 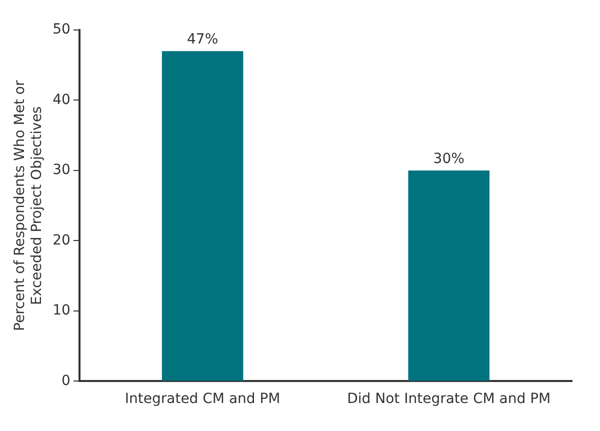 What do you see at coordinates (61, 30) in the screenshot?
I see `y-tick-label: 50` at bounding box center [61, 30].